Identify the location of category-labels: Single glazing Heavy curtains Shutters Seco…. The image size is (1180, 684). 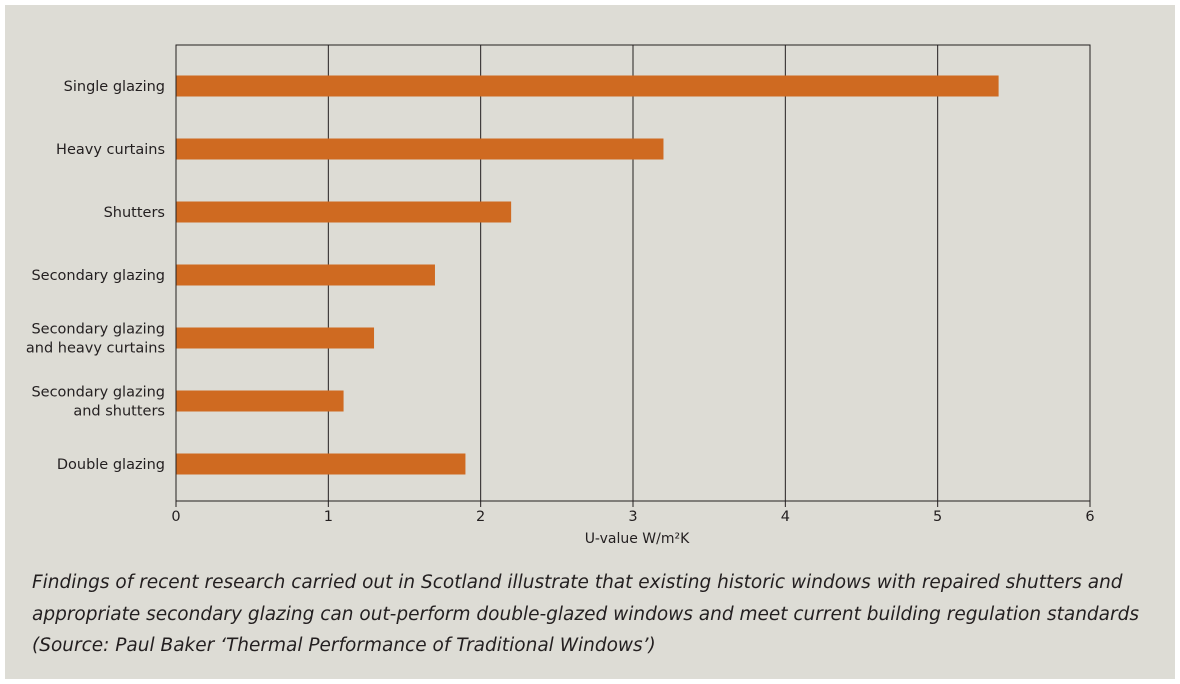
(95, 276).